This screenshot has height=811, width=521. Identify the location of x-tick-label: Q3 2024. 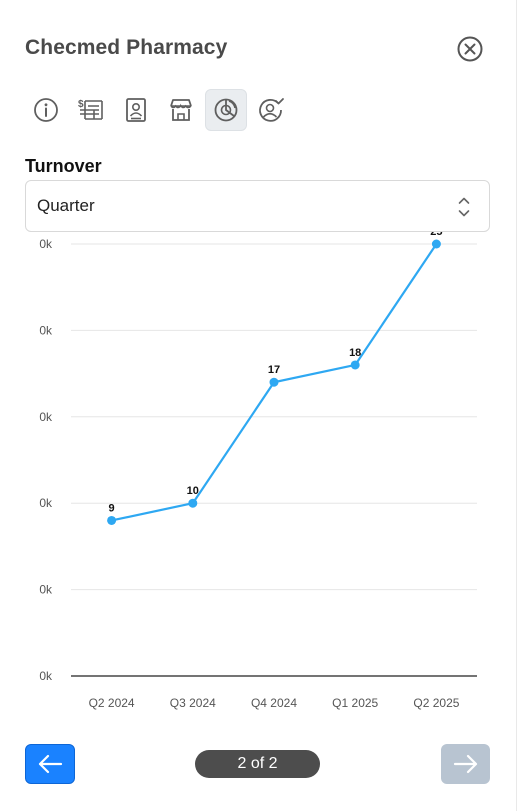
(193, 703).